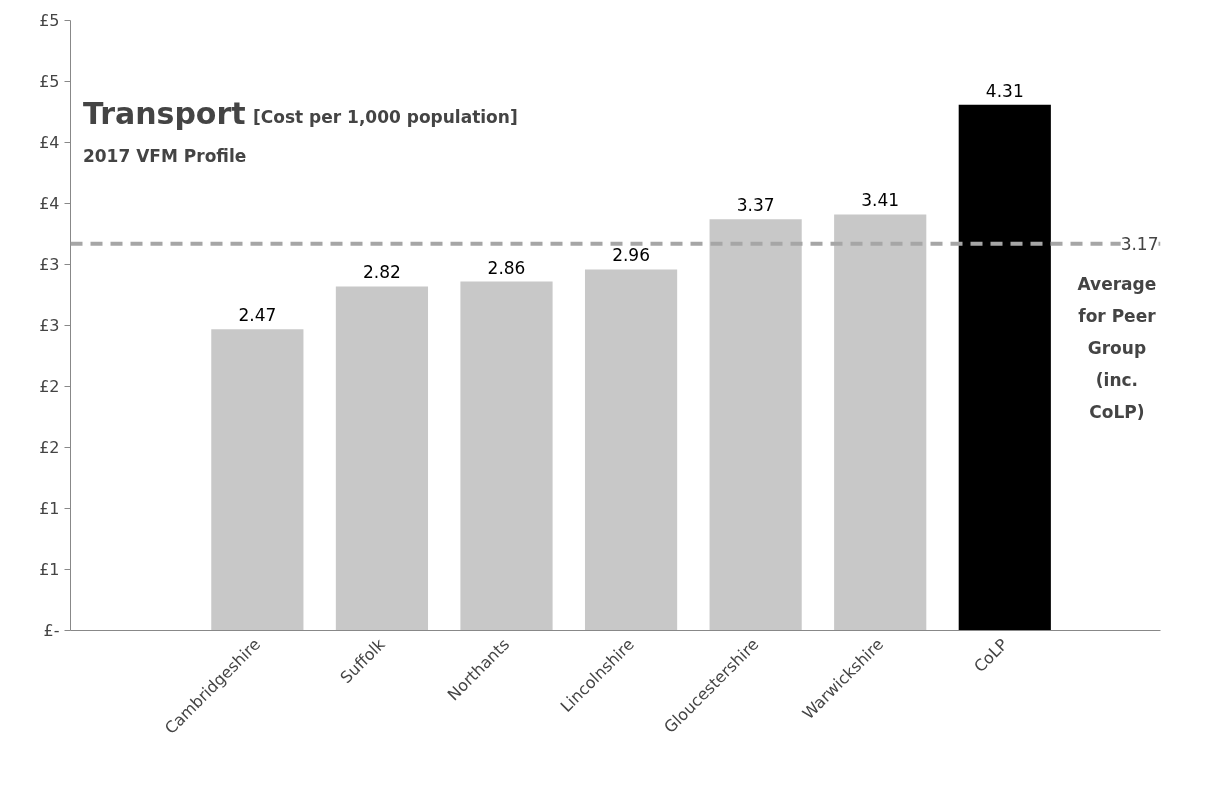 The height and width of the screenshot is (788, 1214). Describe the element at coordinates (164, 113) in the screenshot. I see `text: Transport` at that location.